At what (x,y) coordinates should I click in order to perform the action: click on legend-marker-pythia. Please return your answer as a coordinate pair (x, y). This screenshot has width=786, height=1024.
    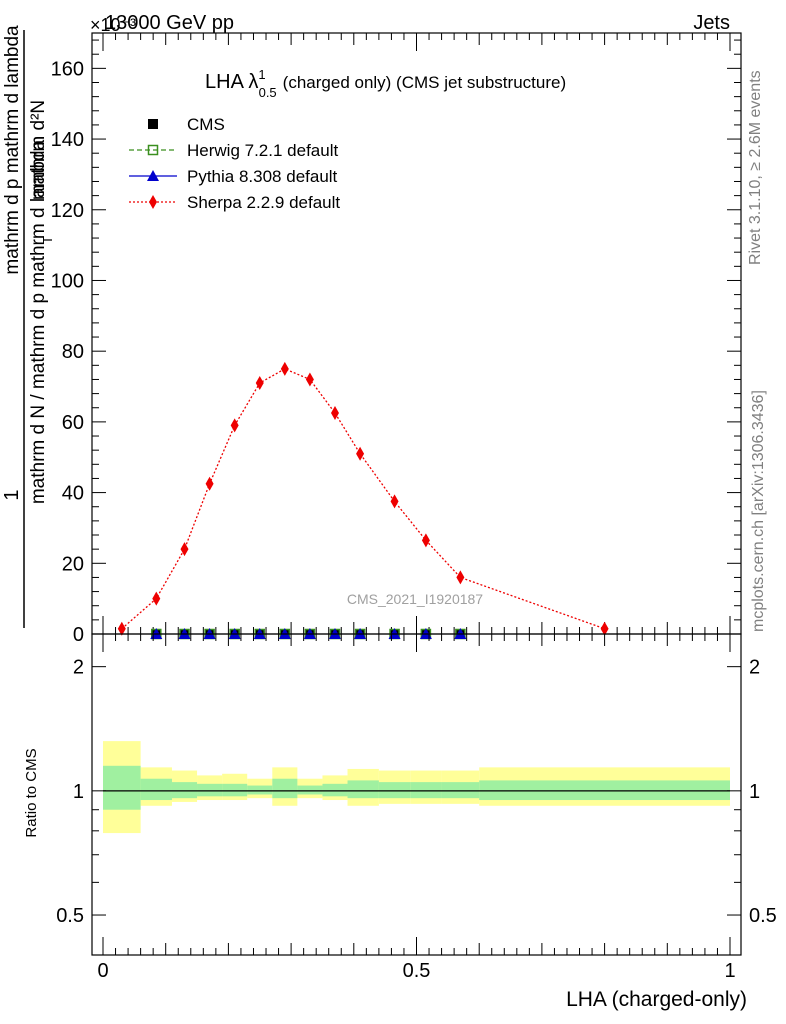
    Looking at the image, I should click on (153, 175).